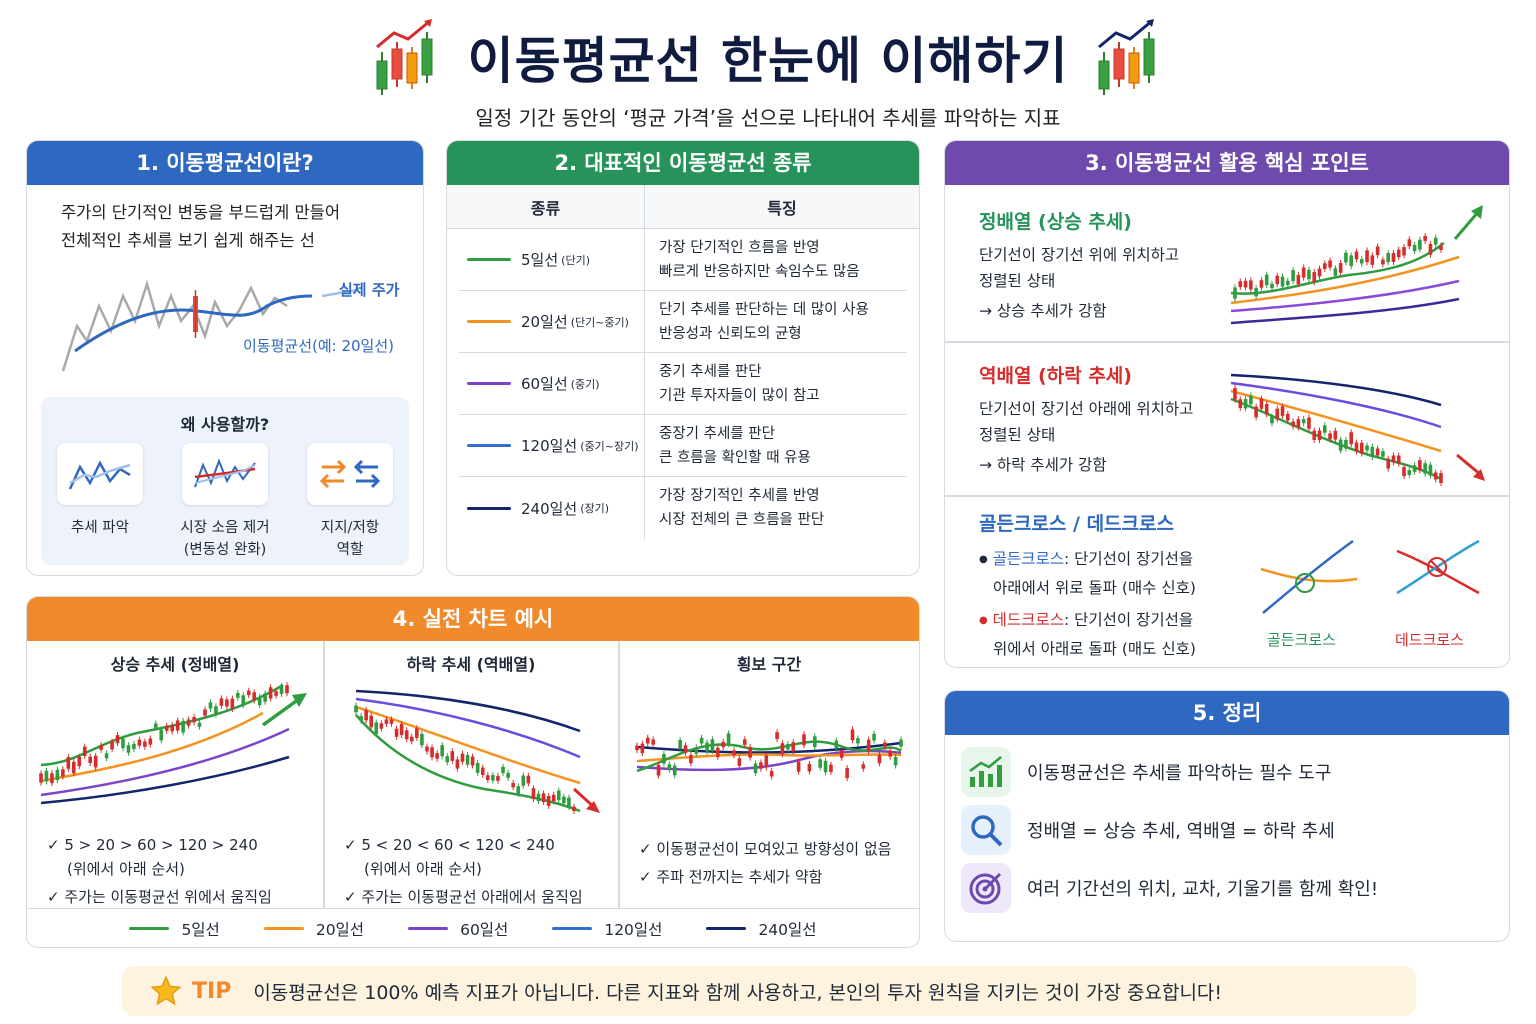 This screenshot has width=1536, height=1024. I want to click on golden-cross-desc: : 단기선이 장기선을, so click(1128, 559).